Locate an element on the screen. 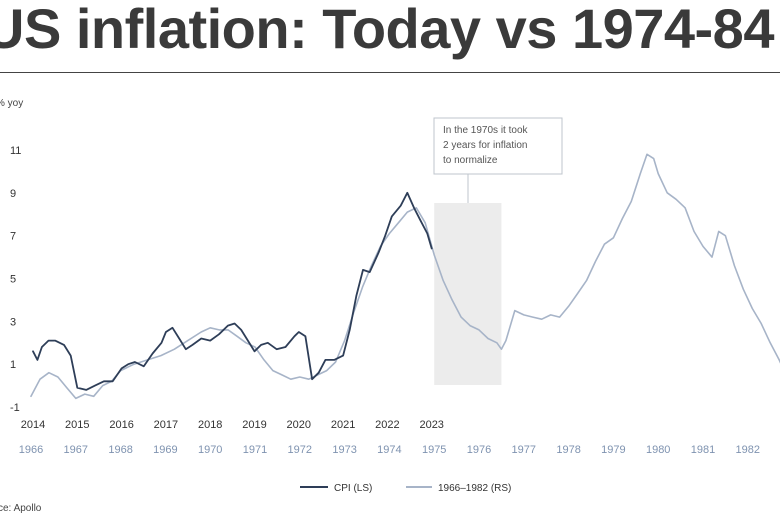  x-tick-label-top: 2020 is located at coordinates (299, 425).